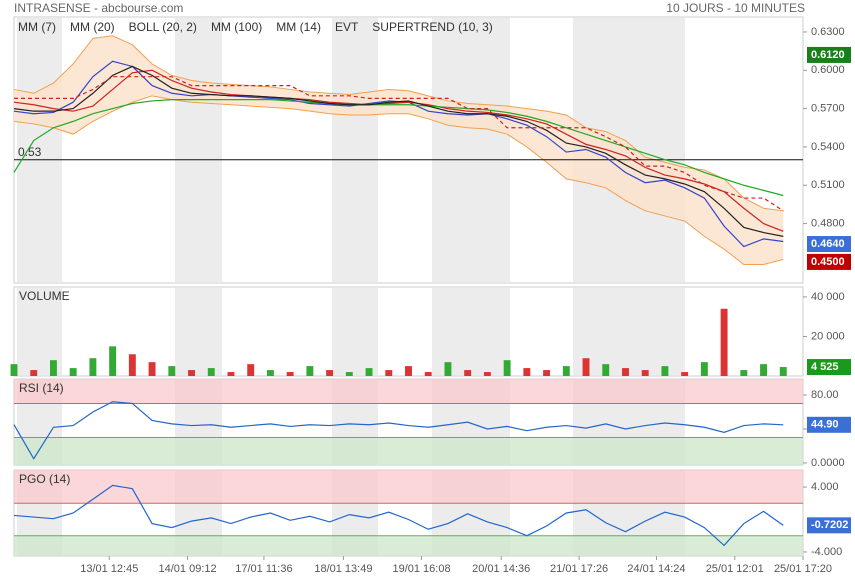 This screenshot has width=855, height=585. Describe the element at coordinates (347, 27) in the screenshot. I see `legend-entry: EVT` at that location.